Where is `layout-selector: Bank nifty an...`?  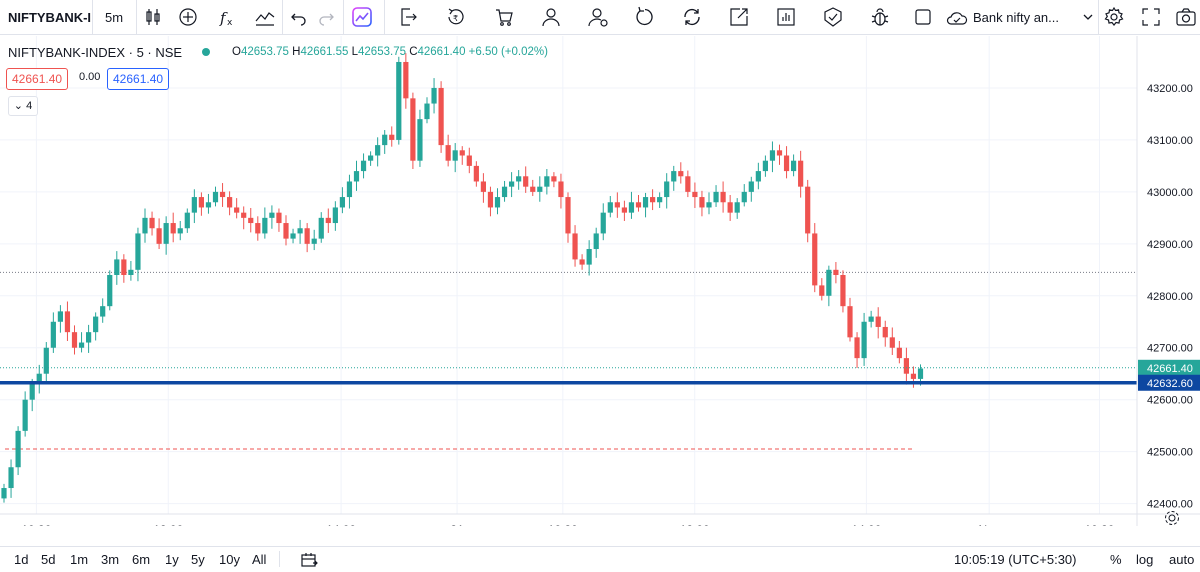 layout-selector: Bank nifty an... is located at coordinates (1020, 17).